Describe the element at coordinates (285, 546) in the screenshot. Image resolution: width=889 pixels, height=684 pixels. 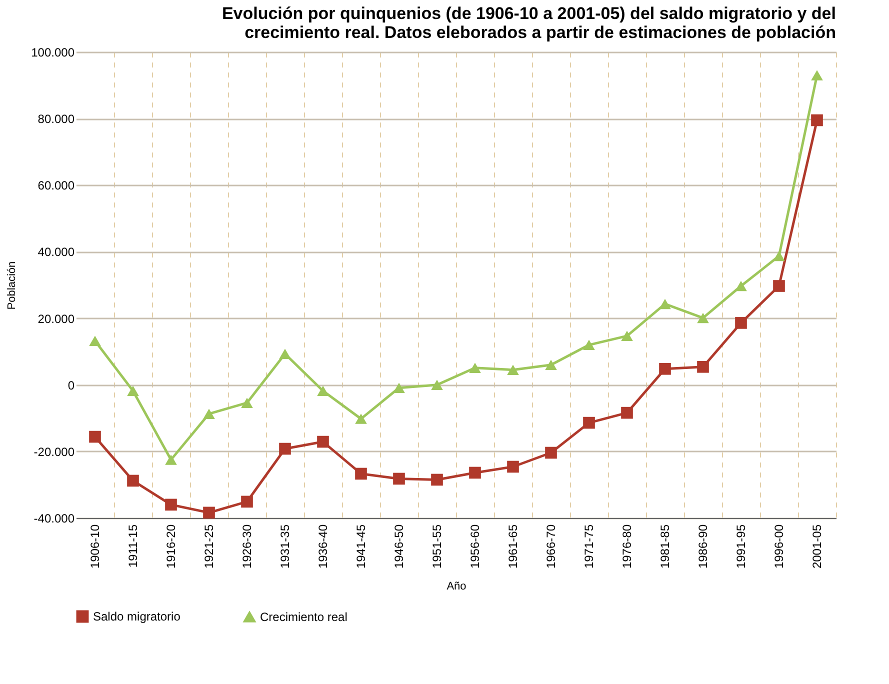
I see `x-tick-label: 1931-35` at that location.